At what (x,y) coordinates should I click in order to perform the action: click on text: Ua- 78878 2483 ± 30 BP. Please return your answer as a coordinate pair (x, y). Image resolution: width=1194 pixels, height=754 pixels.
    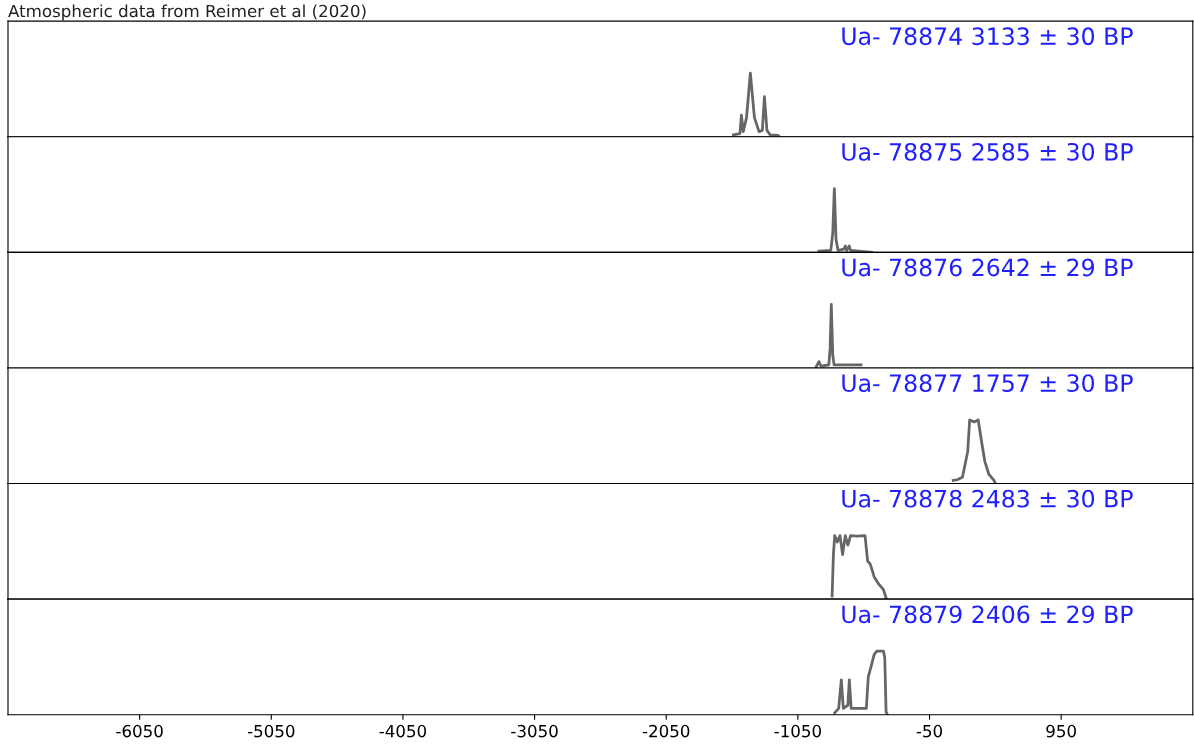
    Looking at the image, I should click on (987, 498).